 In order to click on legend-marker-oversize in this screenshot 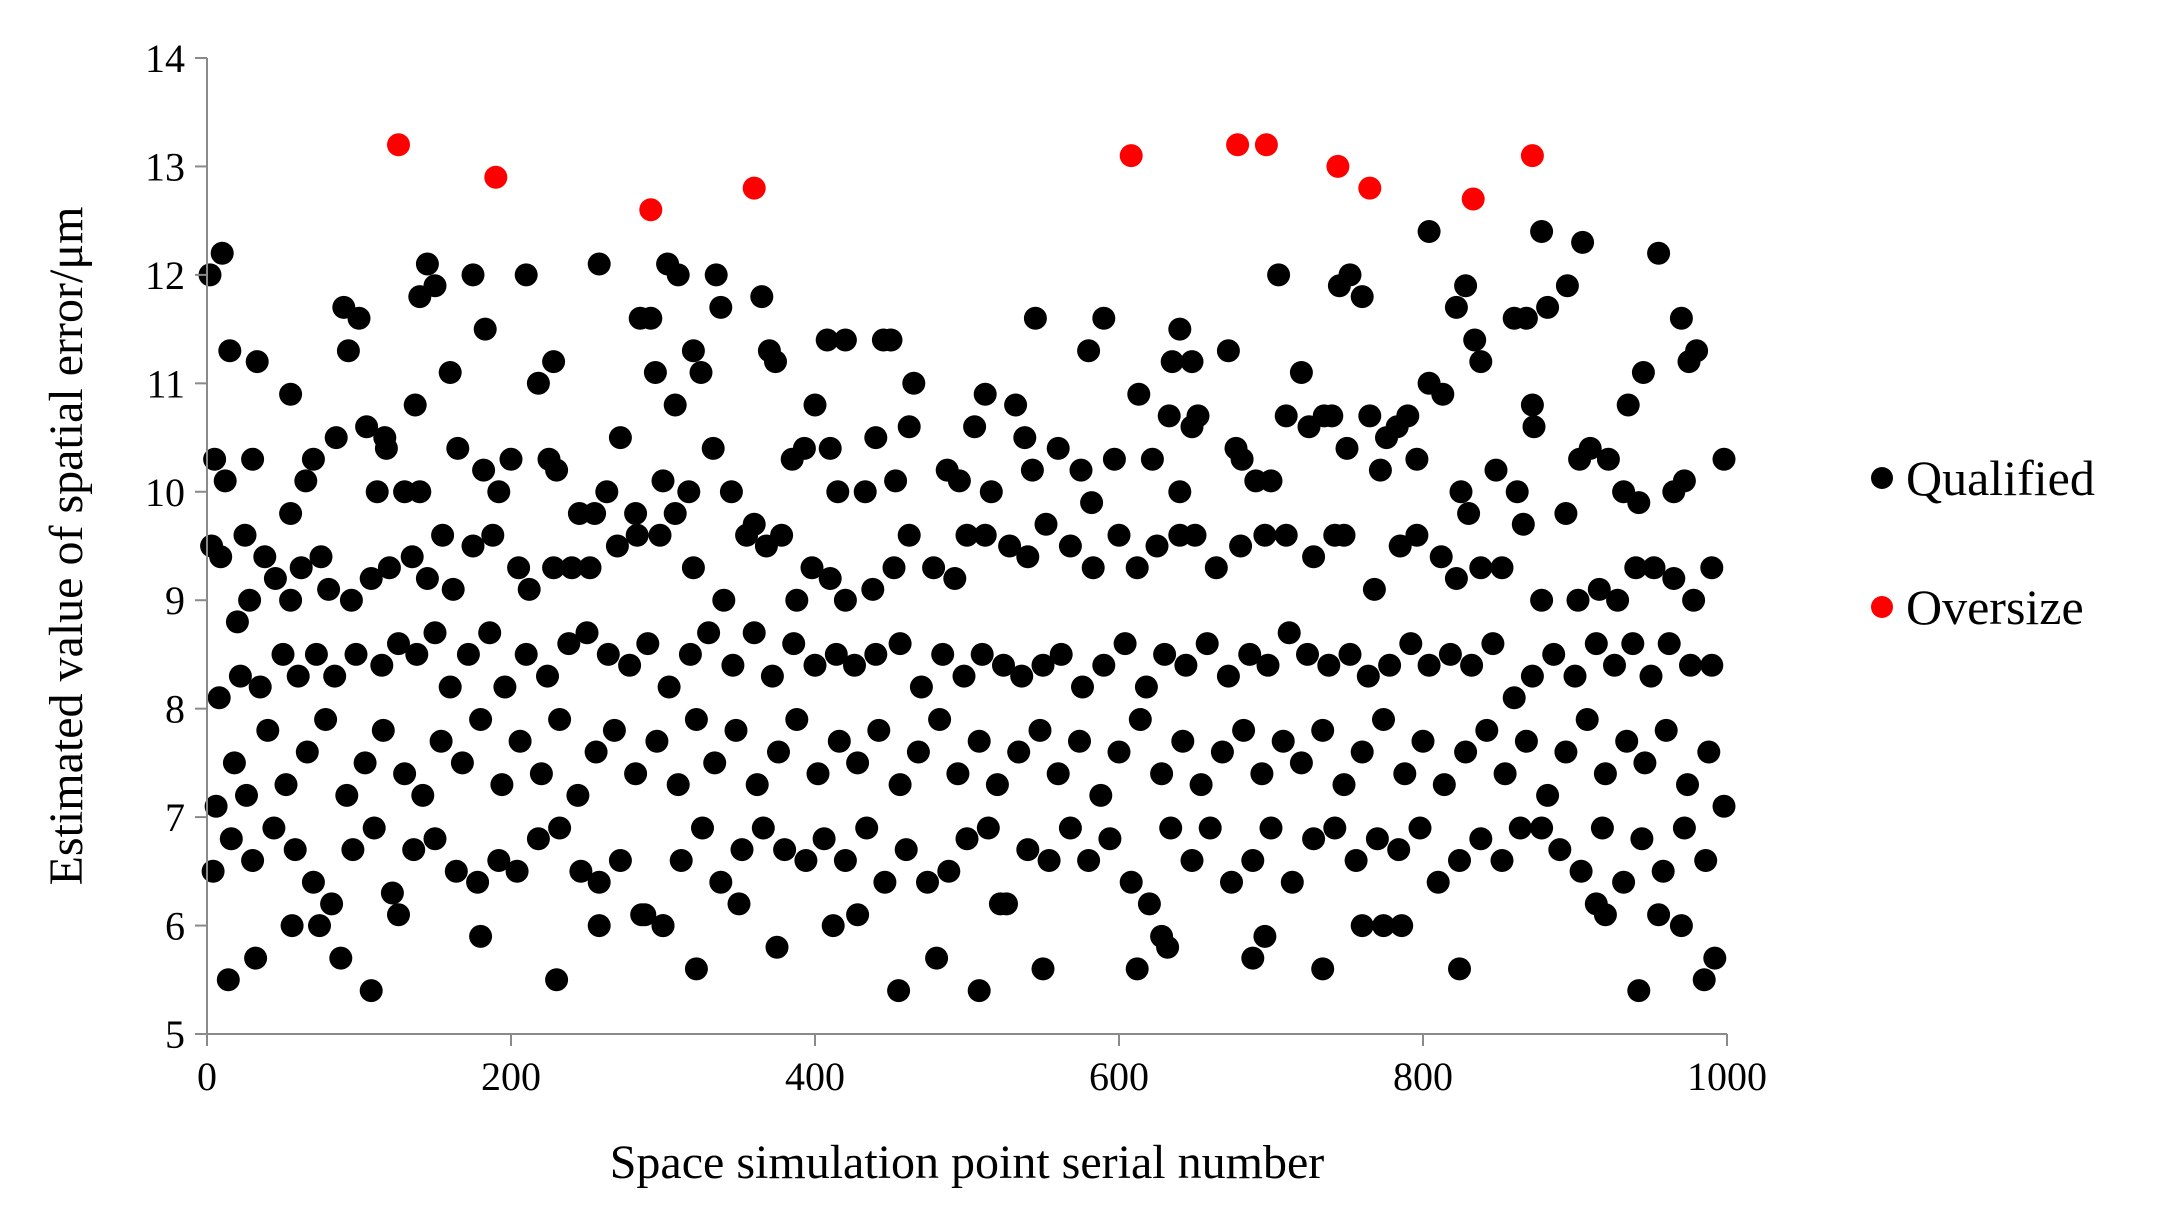, I will do `click(1882, 607)`.